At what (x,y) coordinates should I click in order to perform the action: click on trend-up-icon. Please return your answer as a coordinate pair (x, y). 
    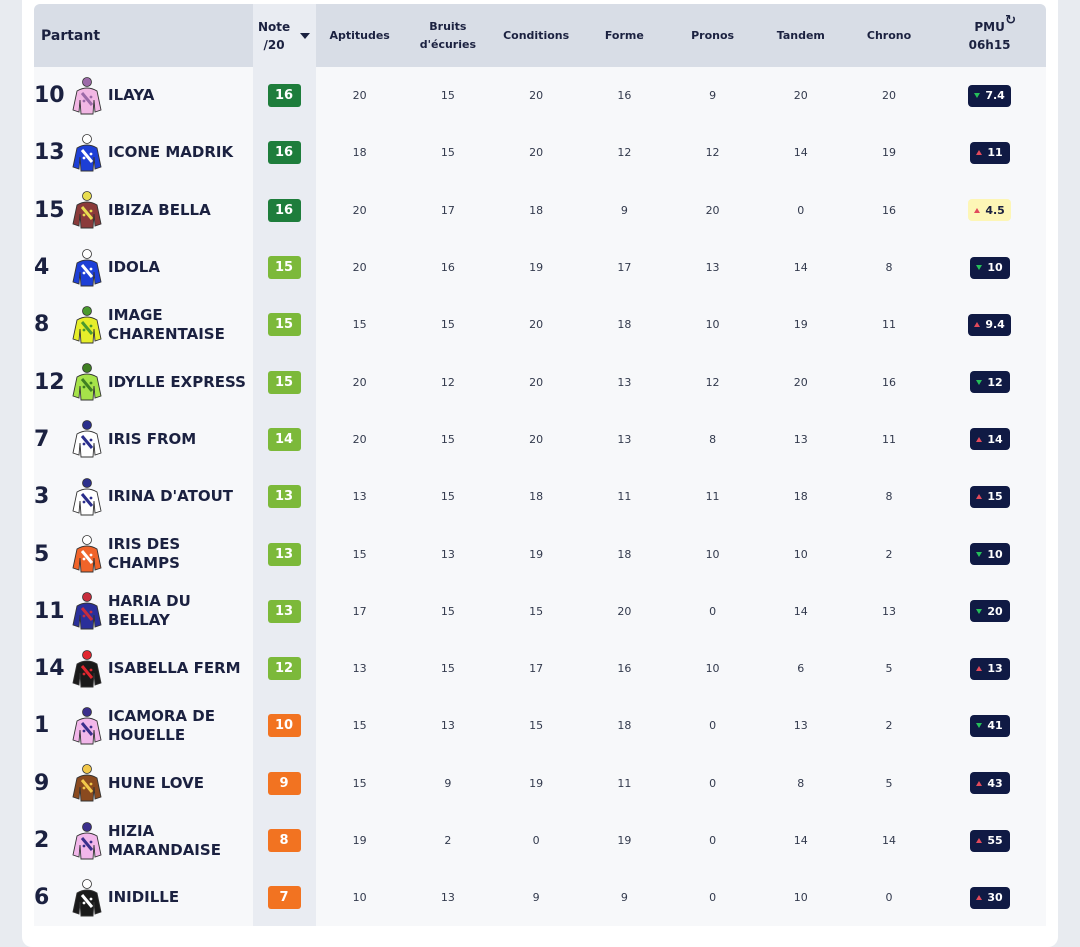
    Looking at the image, I should click on (979, 898).